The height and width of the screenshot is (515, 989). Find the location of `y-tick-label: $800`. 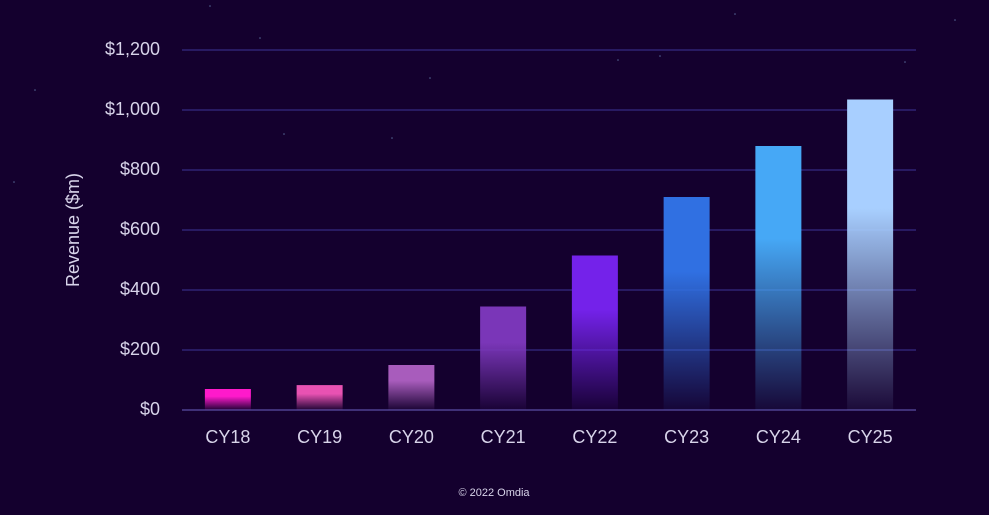

y-tick-label: $800 is located at coordinates (140, 169).